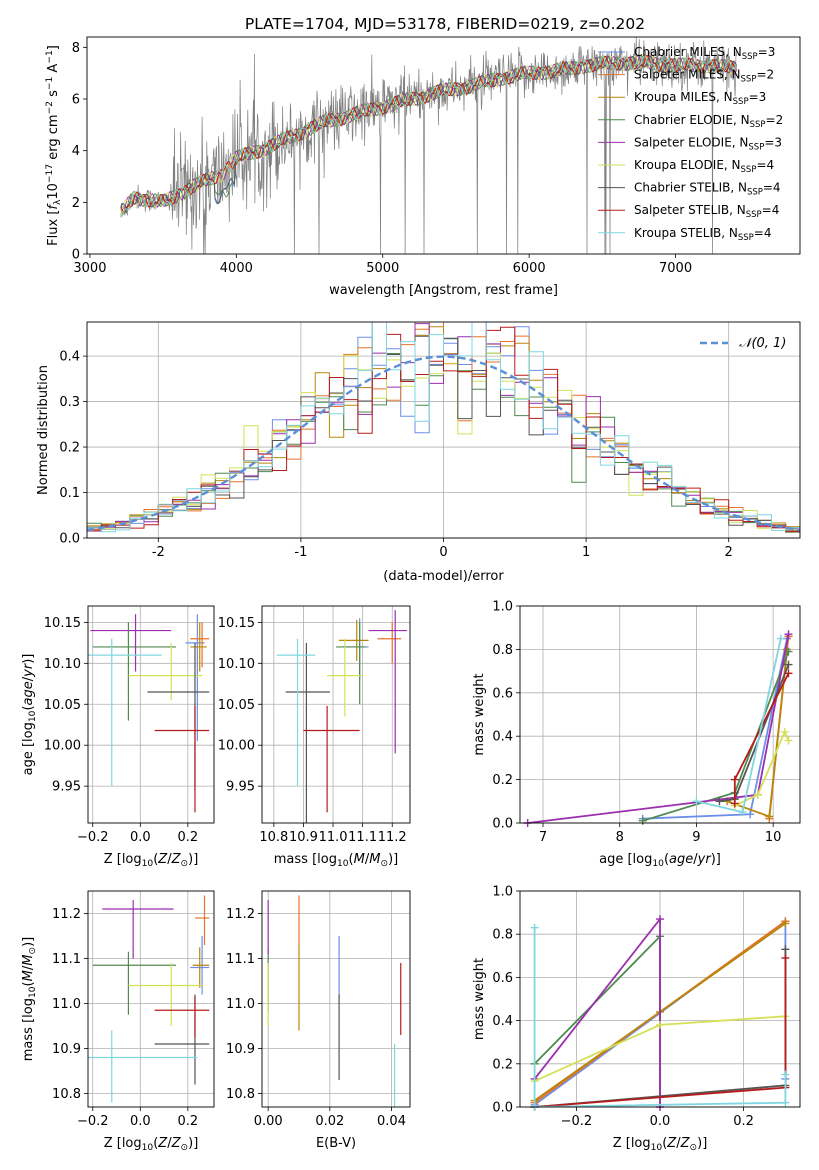  What do you see at coordinates (66, 1004) in the screenshot?
I see `mass_vs_Z-ytick-label-2: 11.0` at bounding box center [66, 1004].